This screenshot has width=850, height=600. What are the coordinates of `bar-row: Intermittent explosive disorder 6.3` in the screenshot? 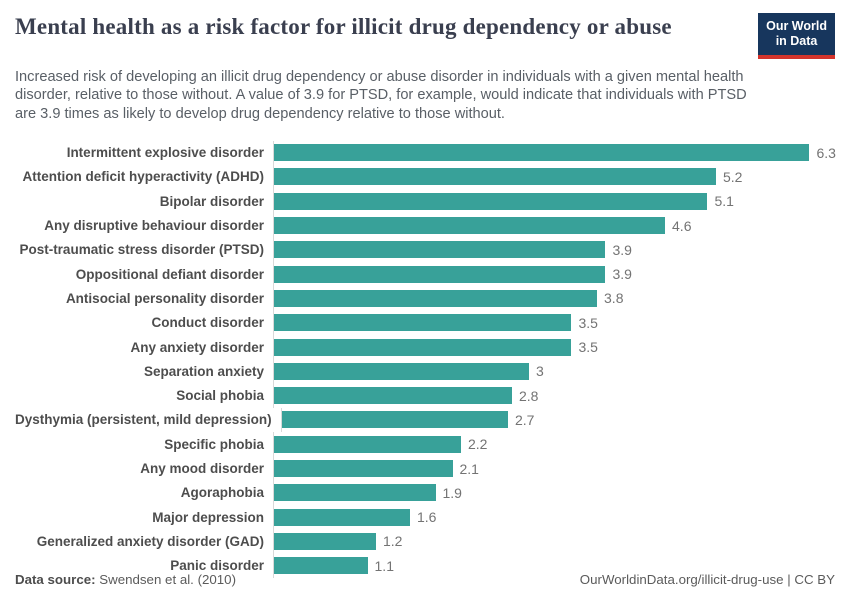 It's located at (425, 152).